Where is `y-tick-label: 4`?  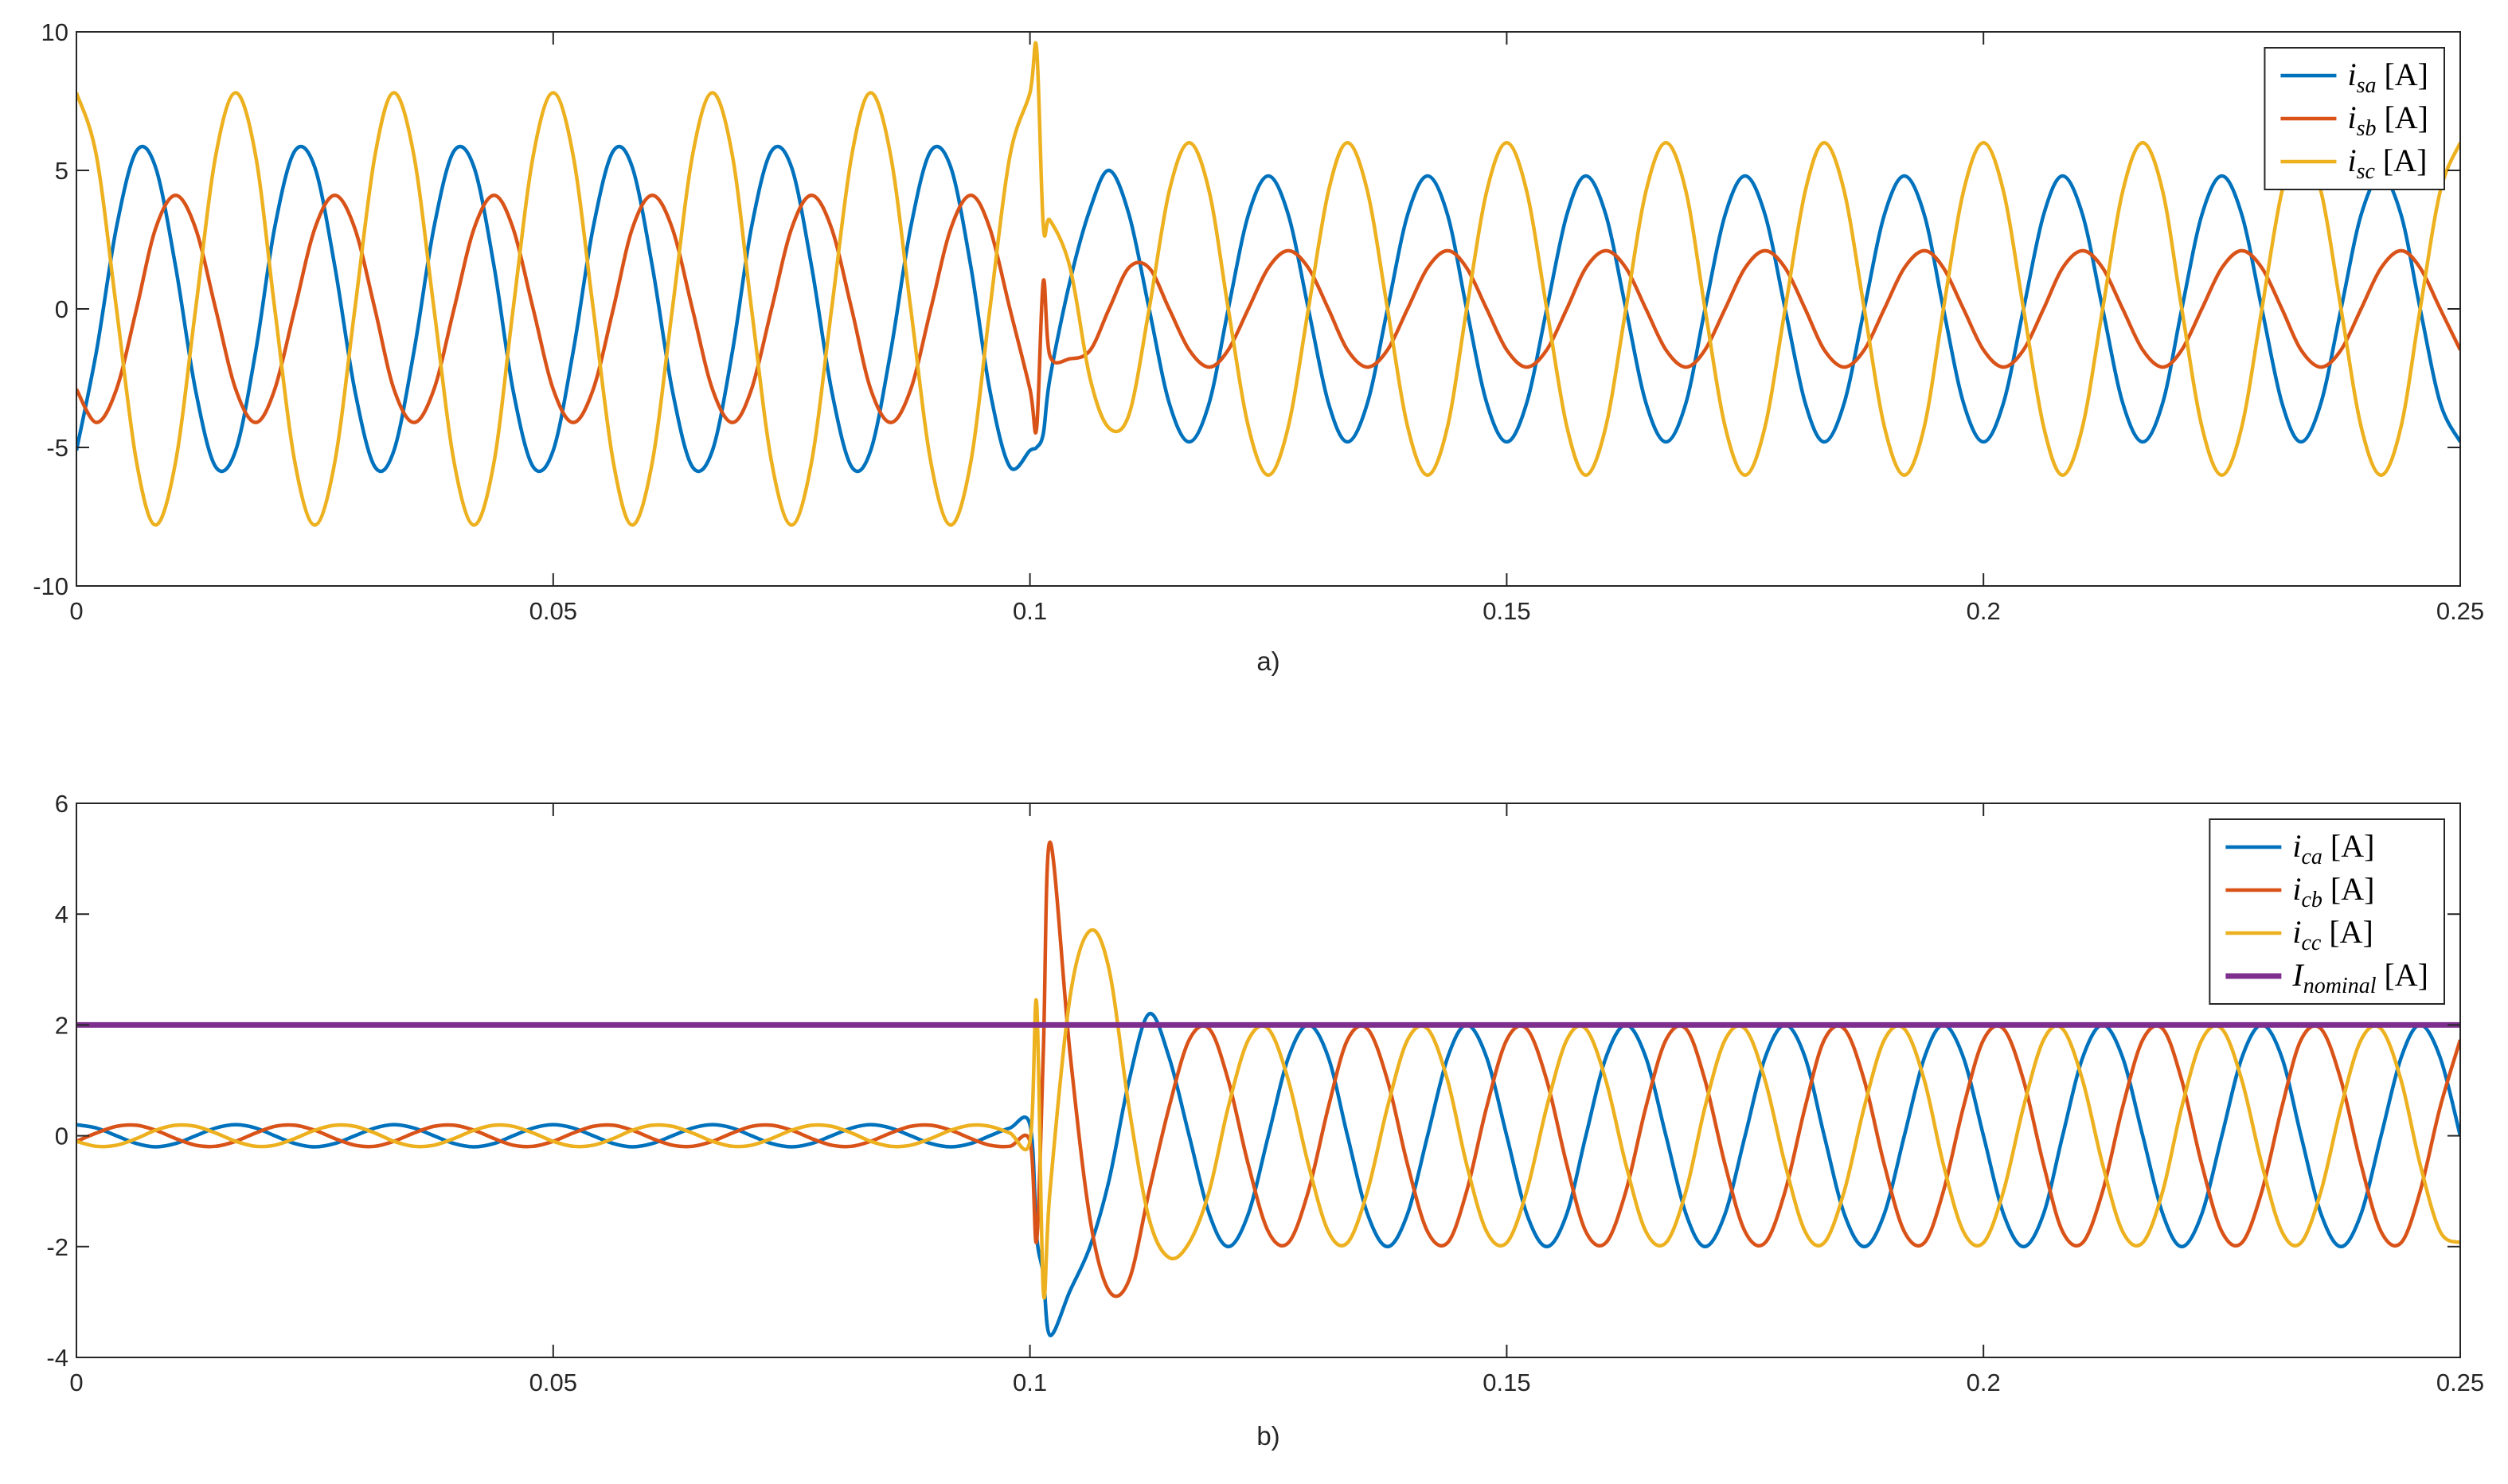 y-tick-label: 4 is located at coordinates (61, 914).